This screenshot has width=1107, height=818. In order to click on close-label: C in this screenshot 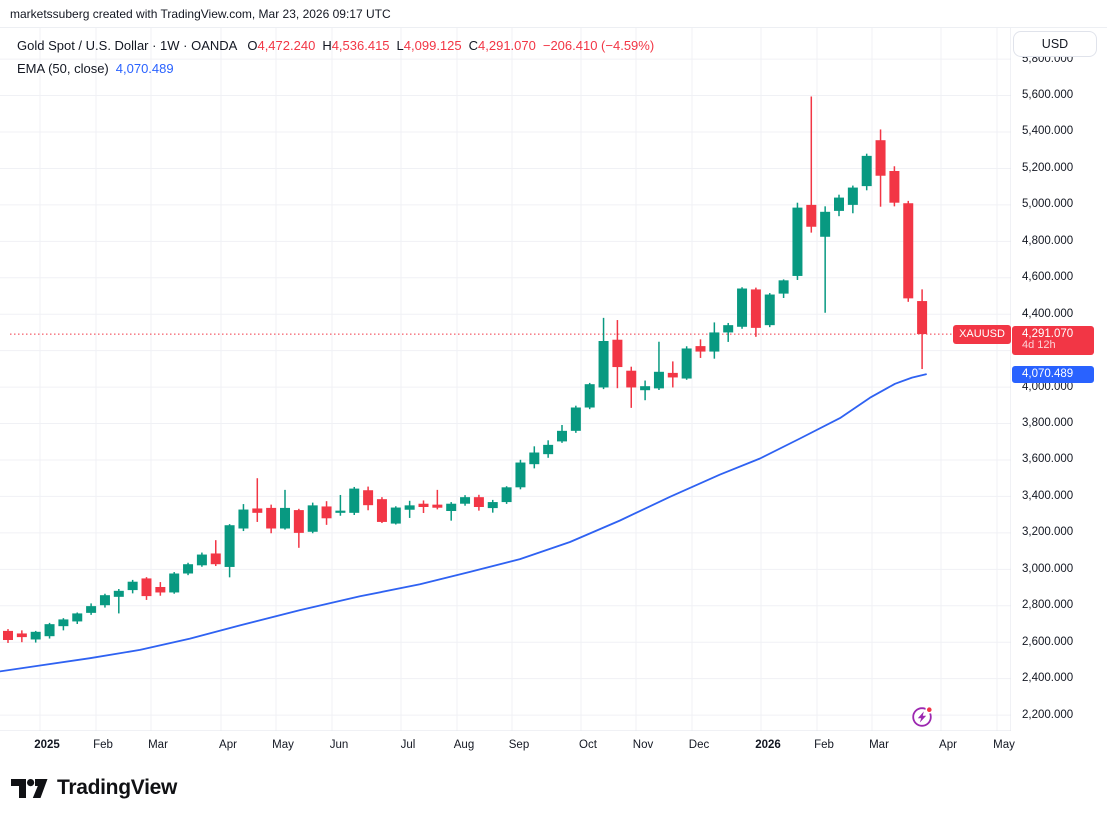, I will do `click(473, 45)`.